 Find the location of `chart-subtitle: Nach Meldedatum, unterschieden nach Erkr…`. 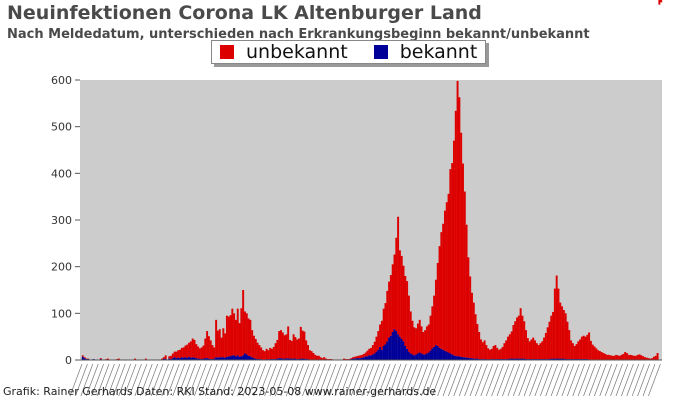

chart-subtitle: Nach Meldedatum, unterschieden nach Erkr… is located at coordinates (298, 34).